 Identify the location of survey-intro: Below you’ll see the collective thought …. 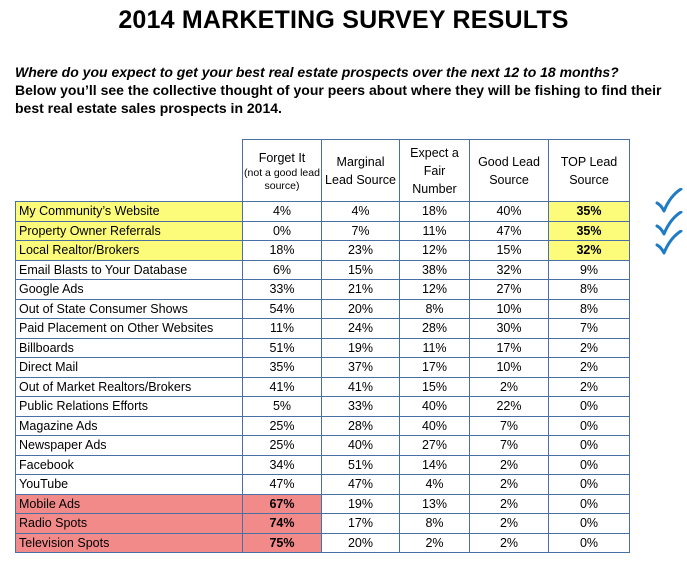
(338, 99).